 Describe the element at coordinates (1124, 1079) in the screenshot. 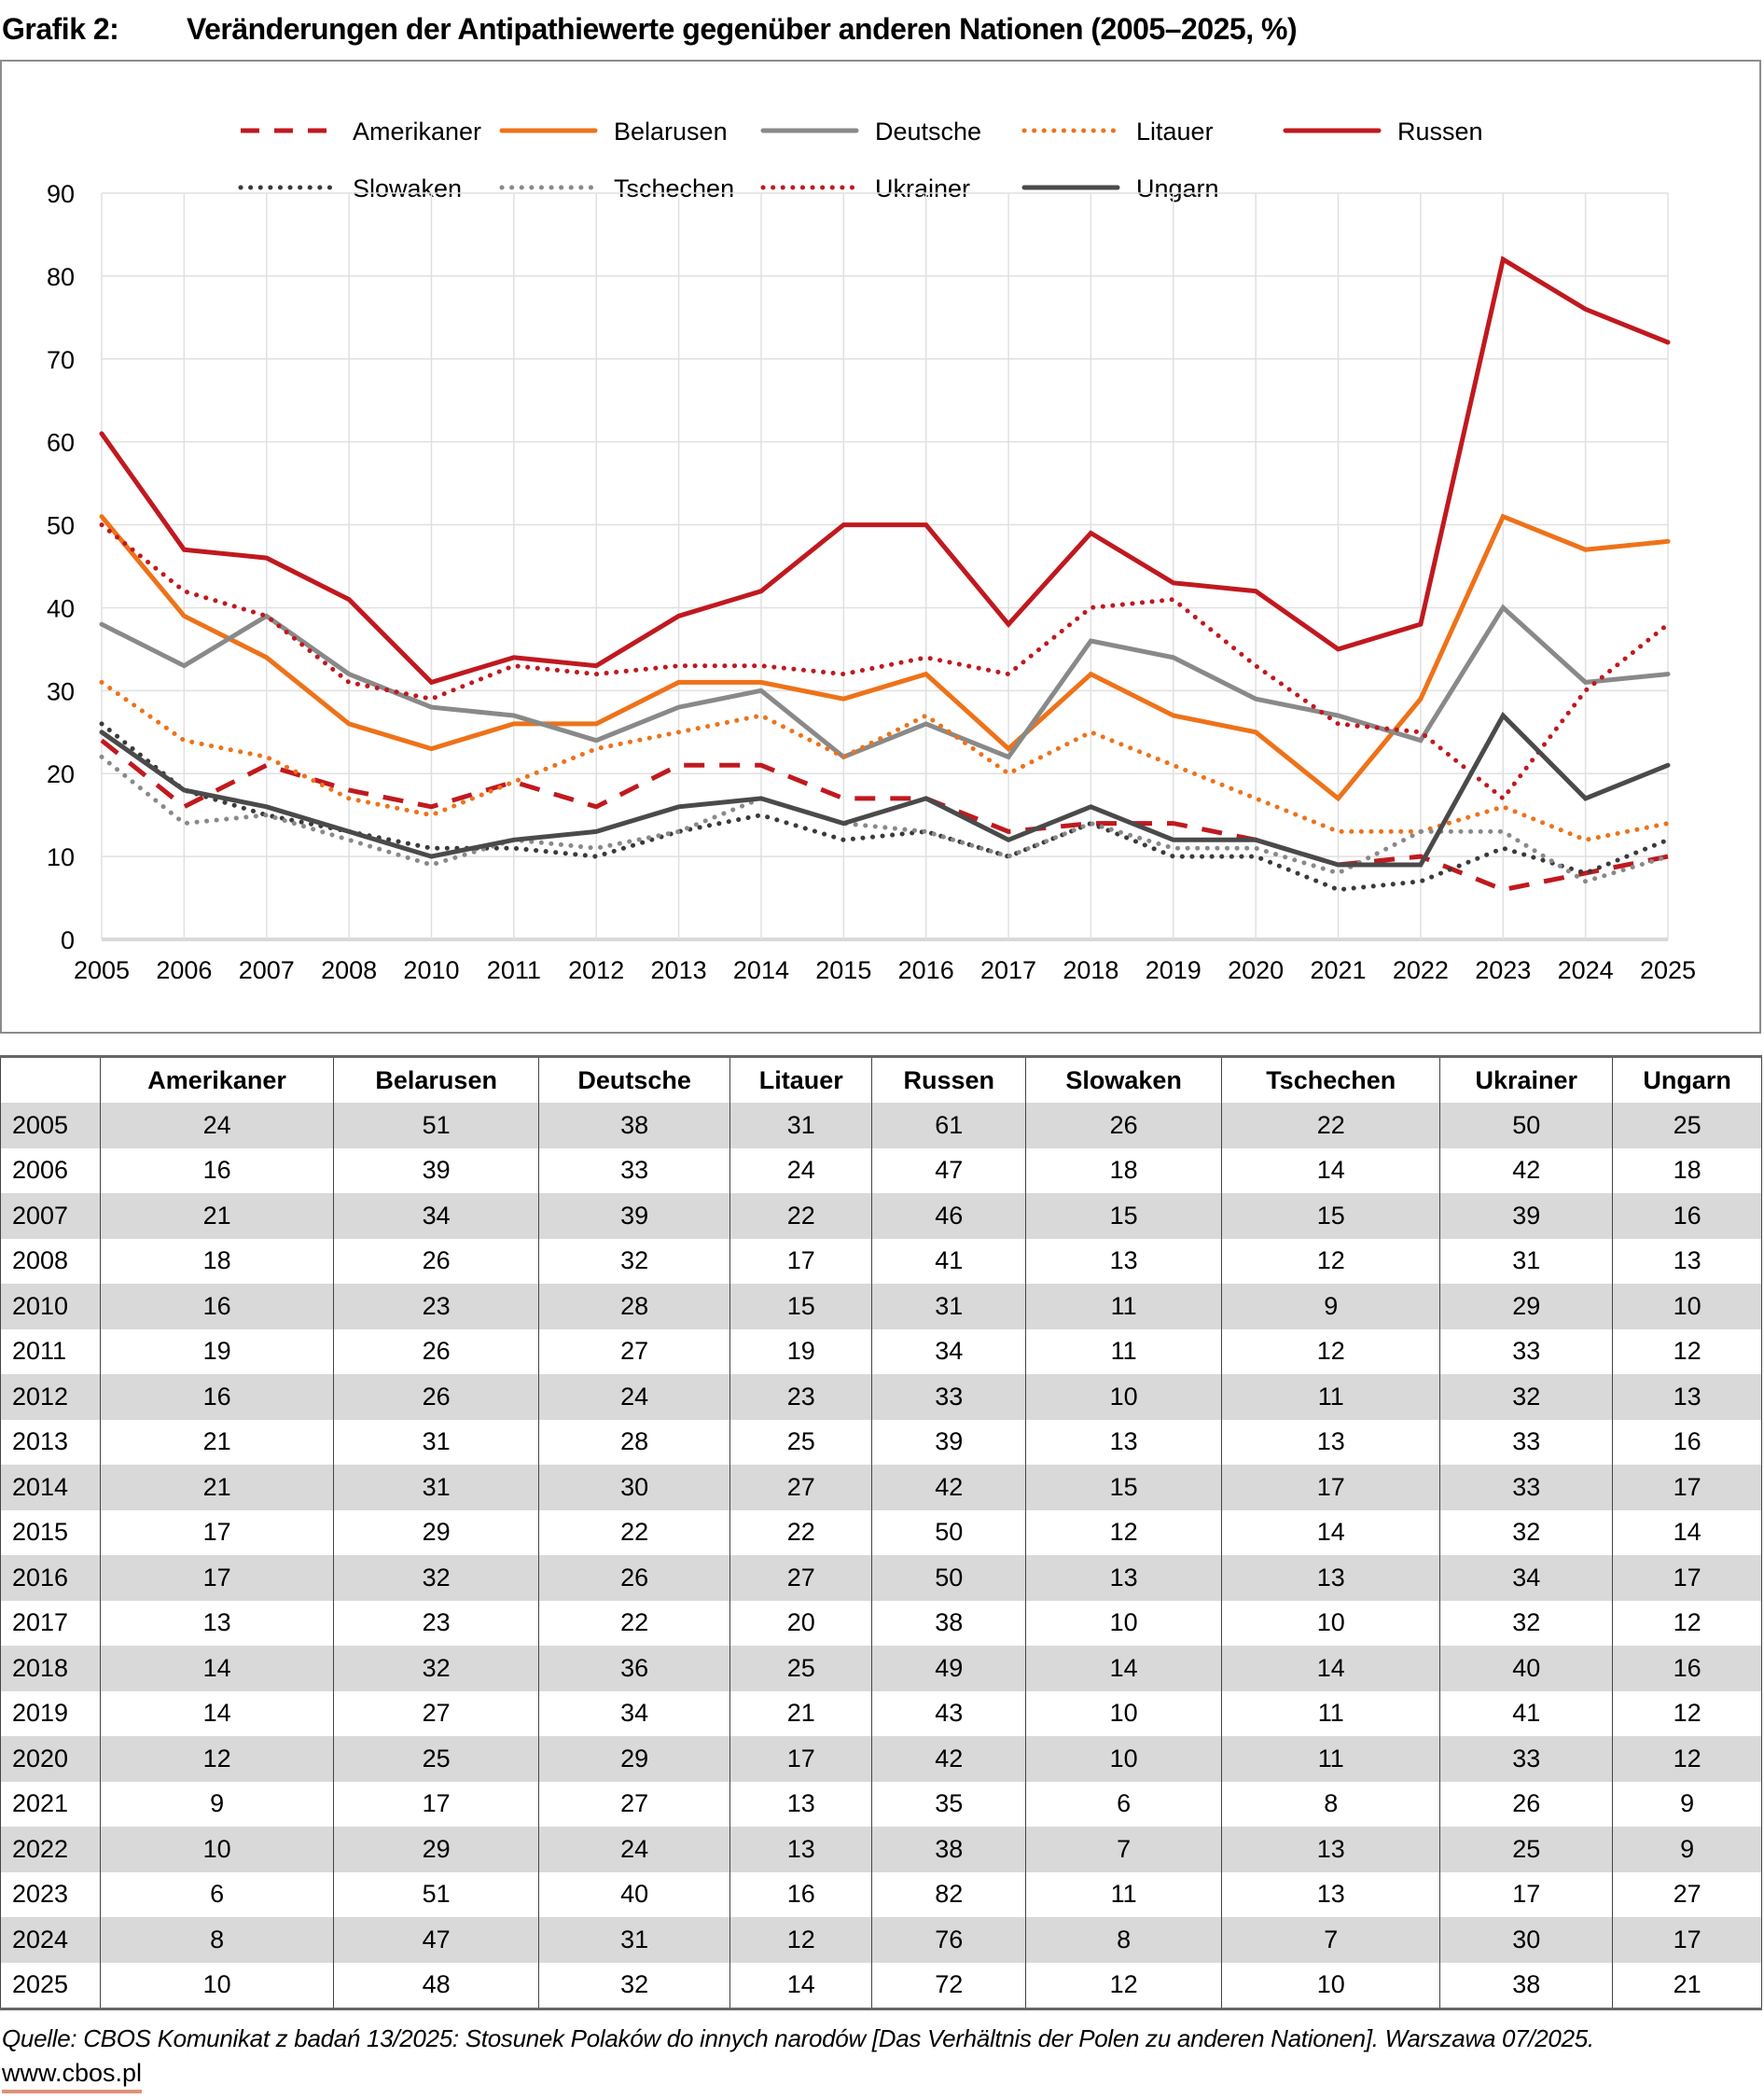

I see `column-header: Slowaken` at that location.